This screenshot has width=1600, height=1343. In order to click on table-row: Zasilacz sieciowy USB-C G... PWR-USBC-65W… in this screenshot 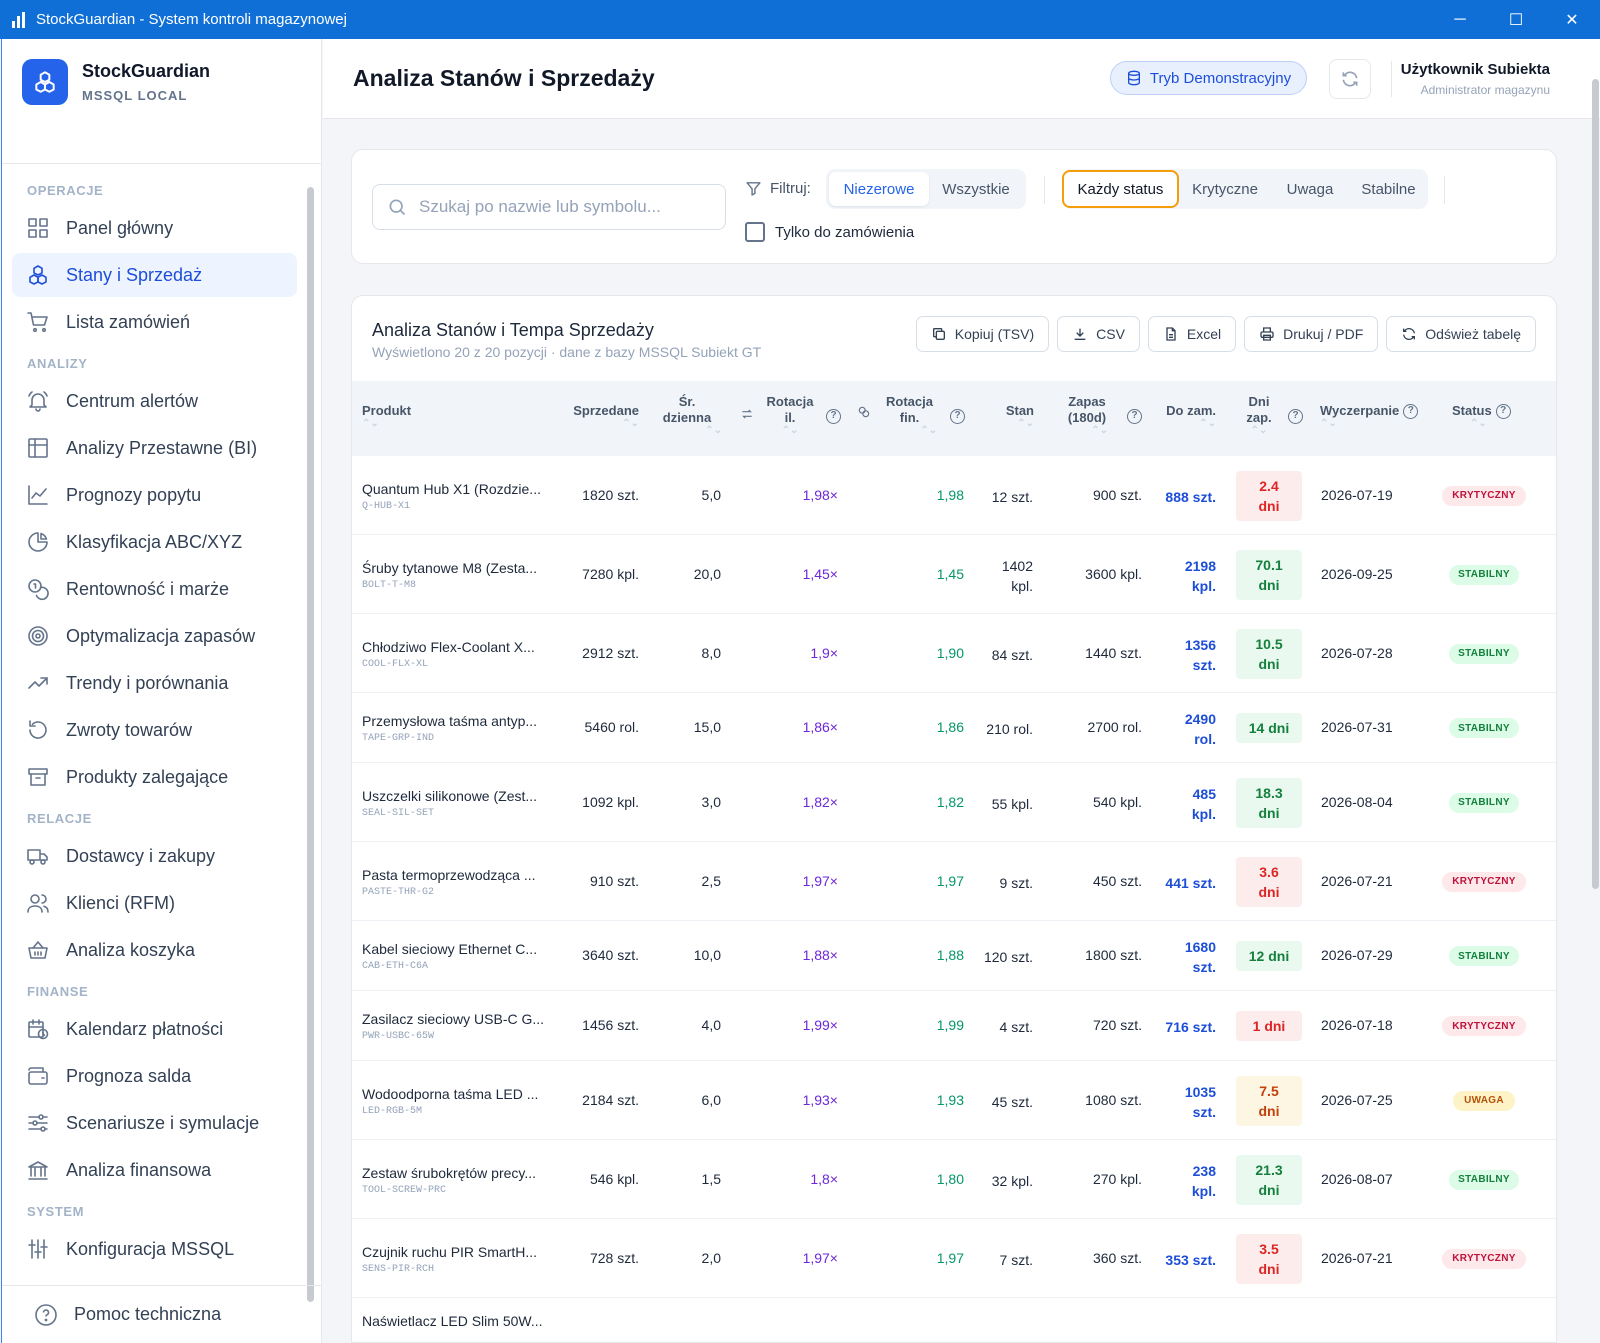, I will do `click(954, 1026)`.